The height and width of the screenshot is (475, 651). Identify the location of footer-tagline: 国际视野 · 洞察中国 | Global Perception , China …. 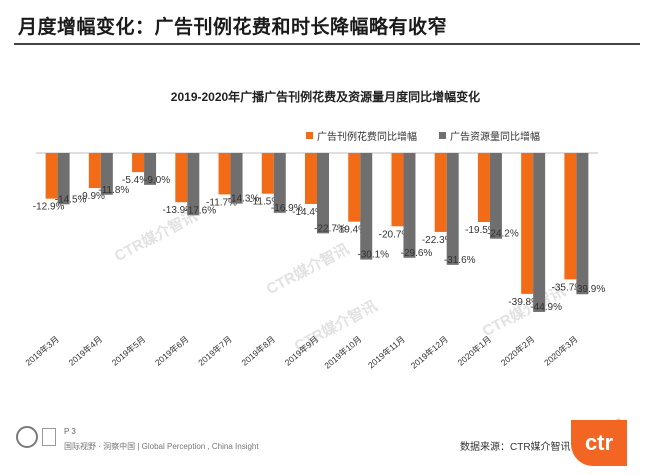
(161, 446).